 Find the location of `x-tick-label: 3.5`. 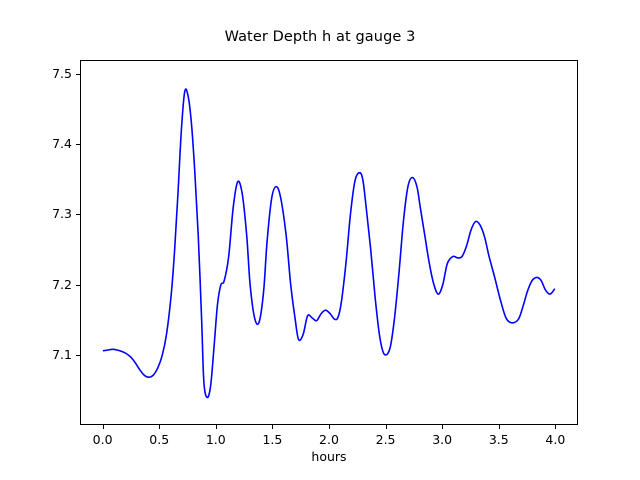

x-tick-label: 3.5 is located at coordinates (498, 439).